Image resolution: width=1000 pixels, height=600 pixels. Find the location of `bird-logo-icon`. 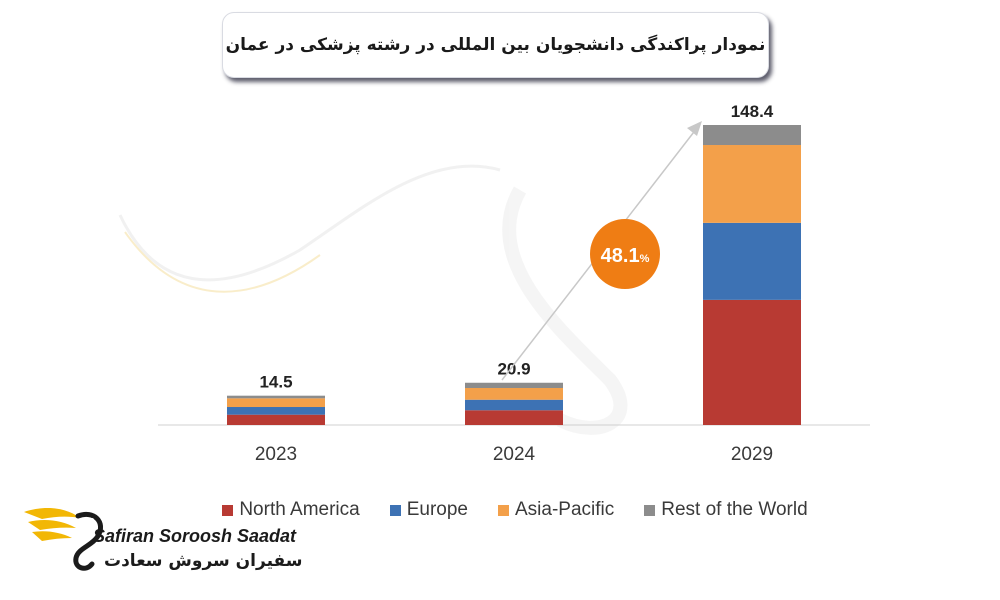

bird-logo-icon is located at coordinates (63, 539).